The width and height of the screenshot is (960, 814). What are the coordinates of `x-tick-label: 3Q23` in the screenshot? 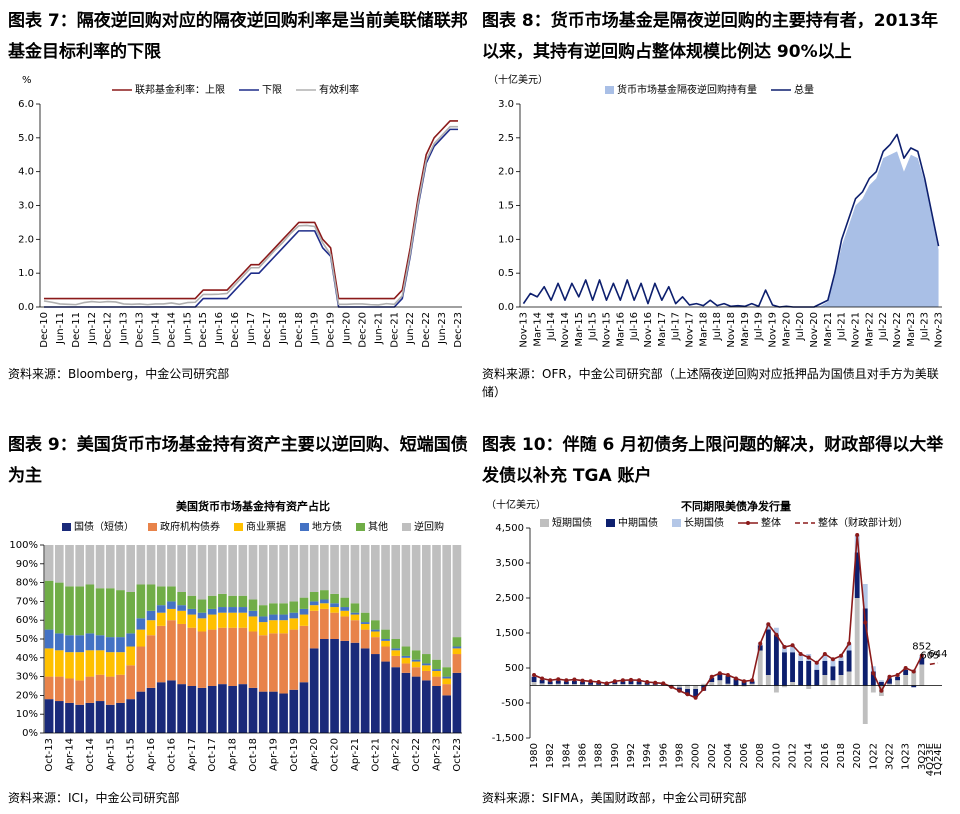 It's located at (922, 756).